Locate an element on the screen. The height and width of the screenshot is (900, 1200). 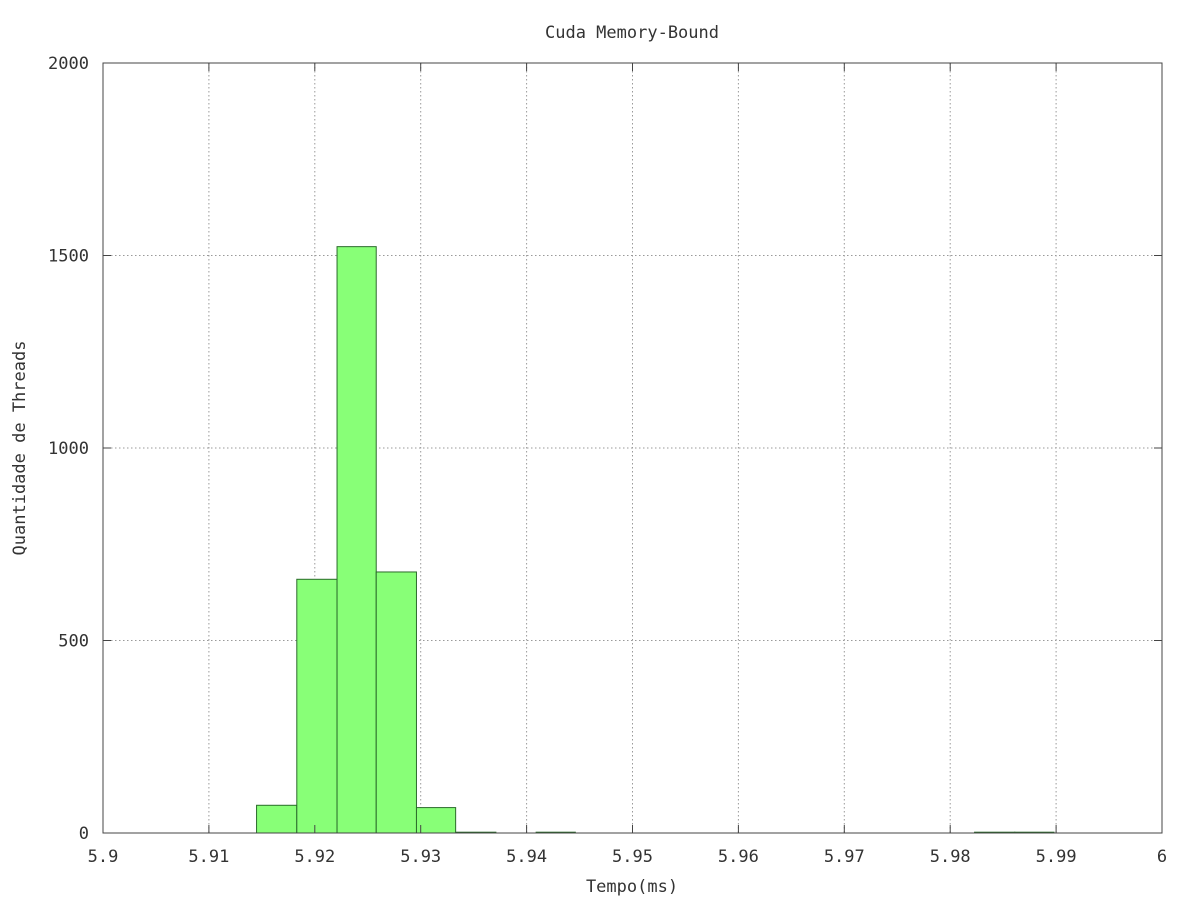
x-tick-label: 5.95 is located at coordinates (632, 857).